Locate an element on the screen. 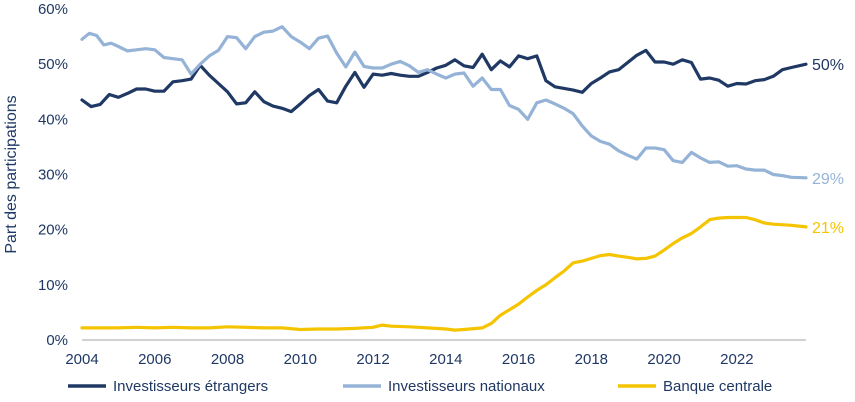 Image resolution: width=855 pixels, height=402 pixels. y-tick-label: 60% is located at coordinates (53, 9).